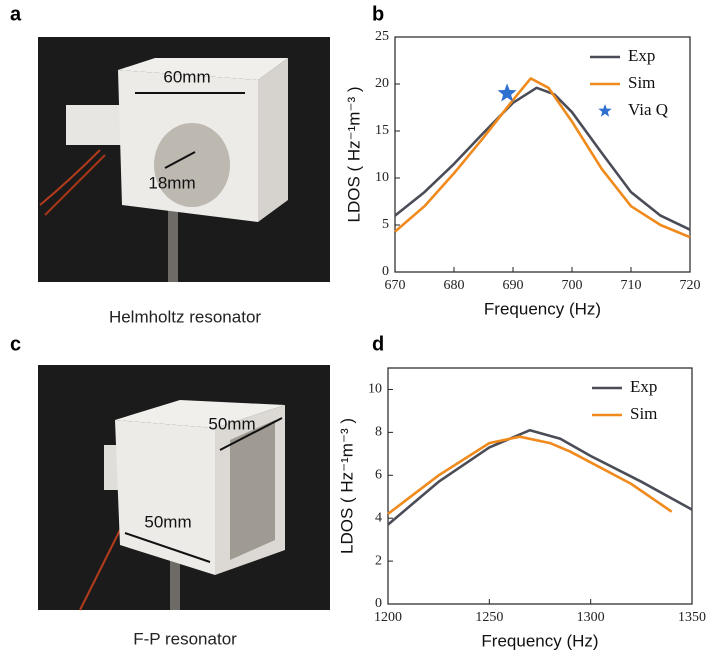 This screenshot has height=659, width=720. Describe the element at coordinates (591, 617) in the screenshot. I see `x-tick-label: 1300` at that location.